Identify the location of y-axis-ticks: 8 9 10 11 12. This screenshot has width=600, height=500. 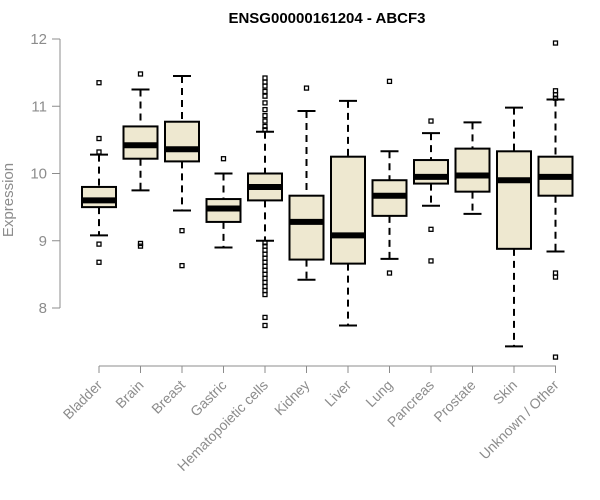
(45, 174).